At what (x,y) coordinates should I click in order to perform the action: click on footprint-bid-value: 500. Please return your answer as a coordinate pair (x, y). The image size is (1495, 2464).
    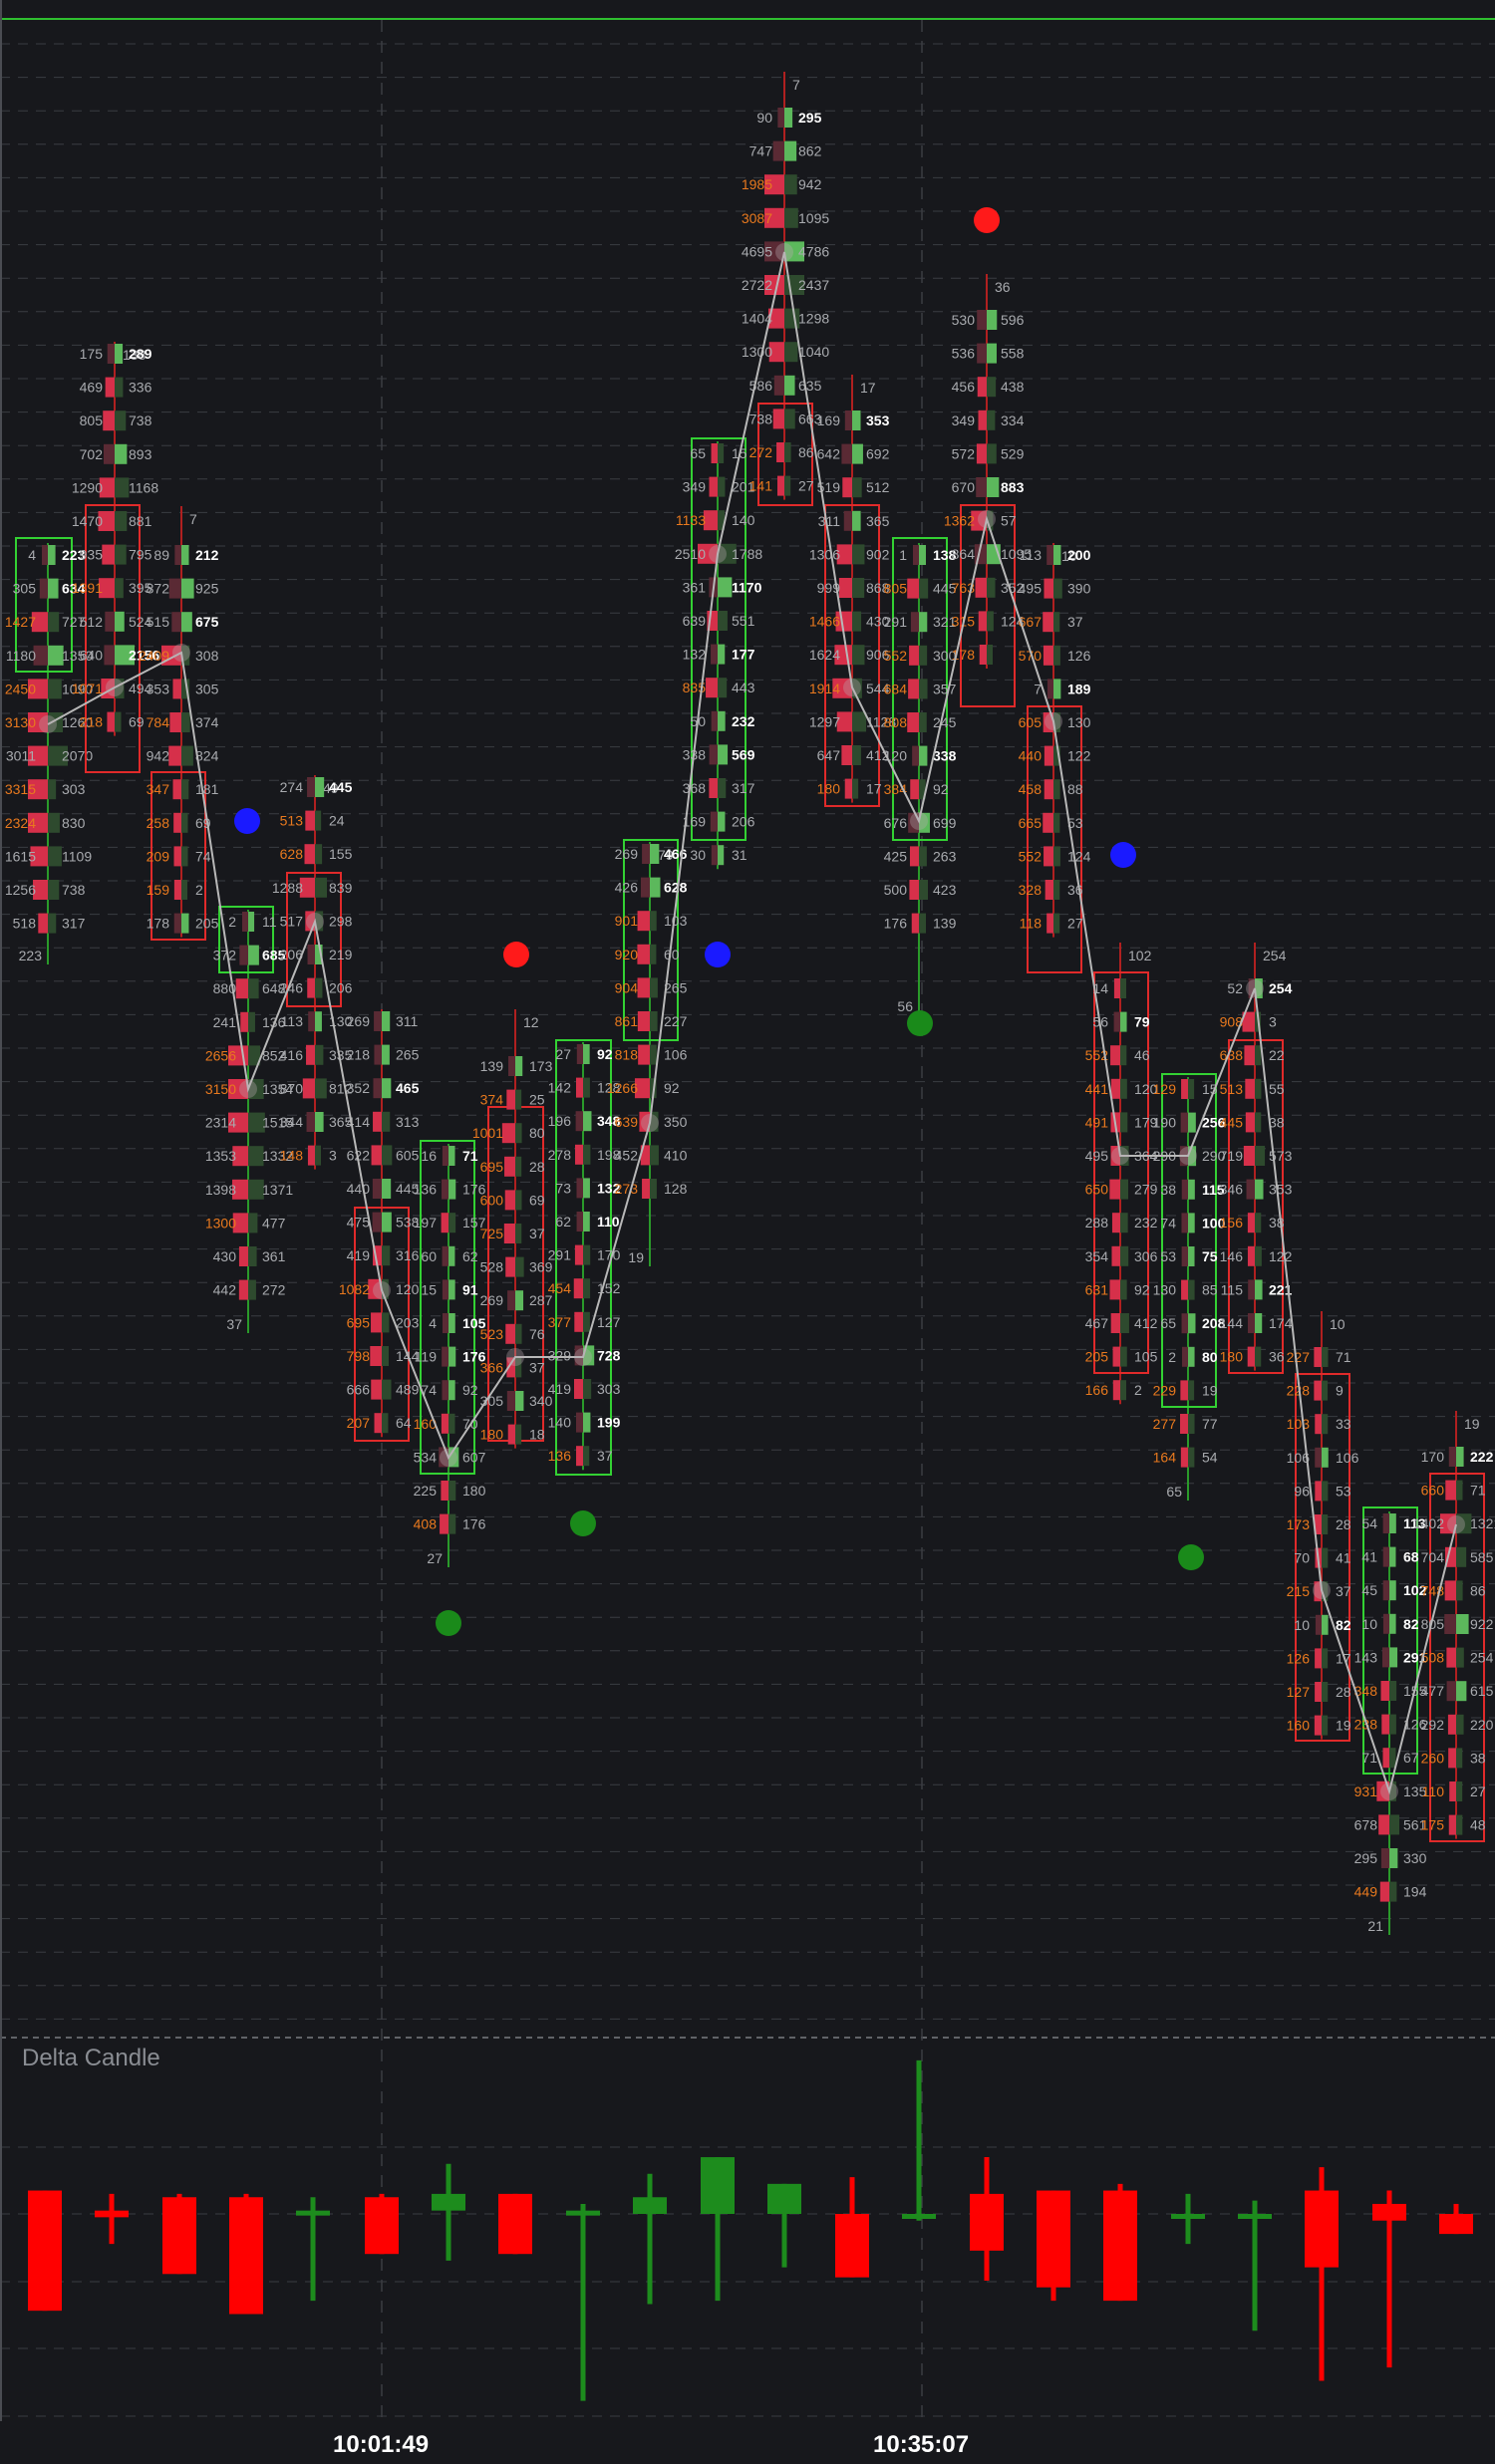
    Looking at the image, I should click on (896, 890).